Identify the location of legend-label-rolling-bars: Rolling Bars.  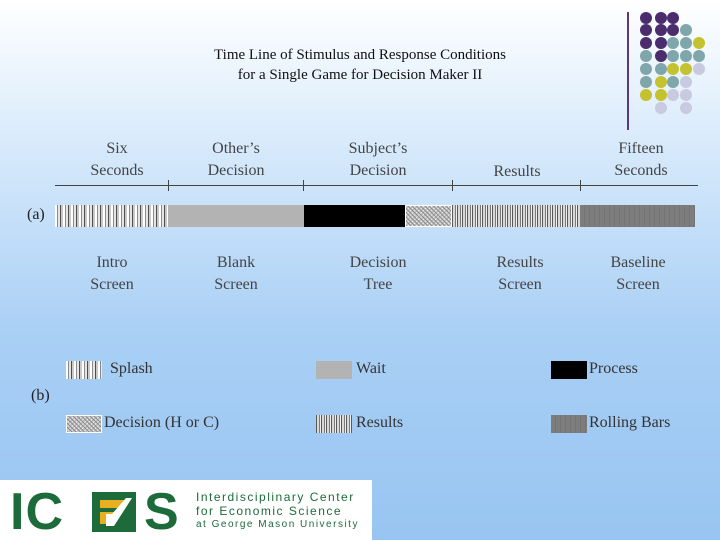
(630, 422).